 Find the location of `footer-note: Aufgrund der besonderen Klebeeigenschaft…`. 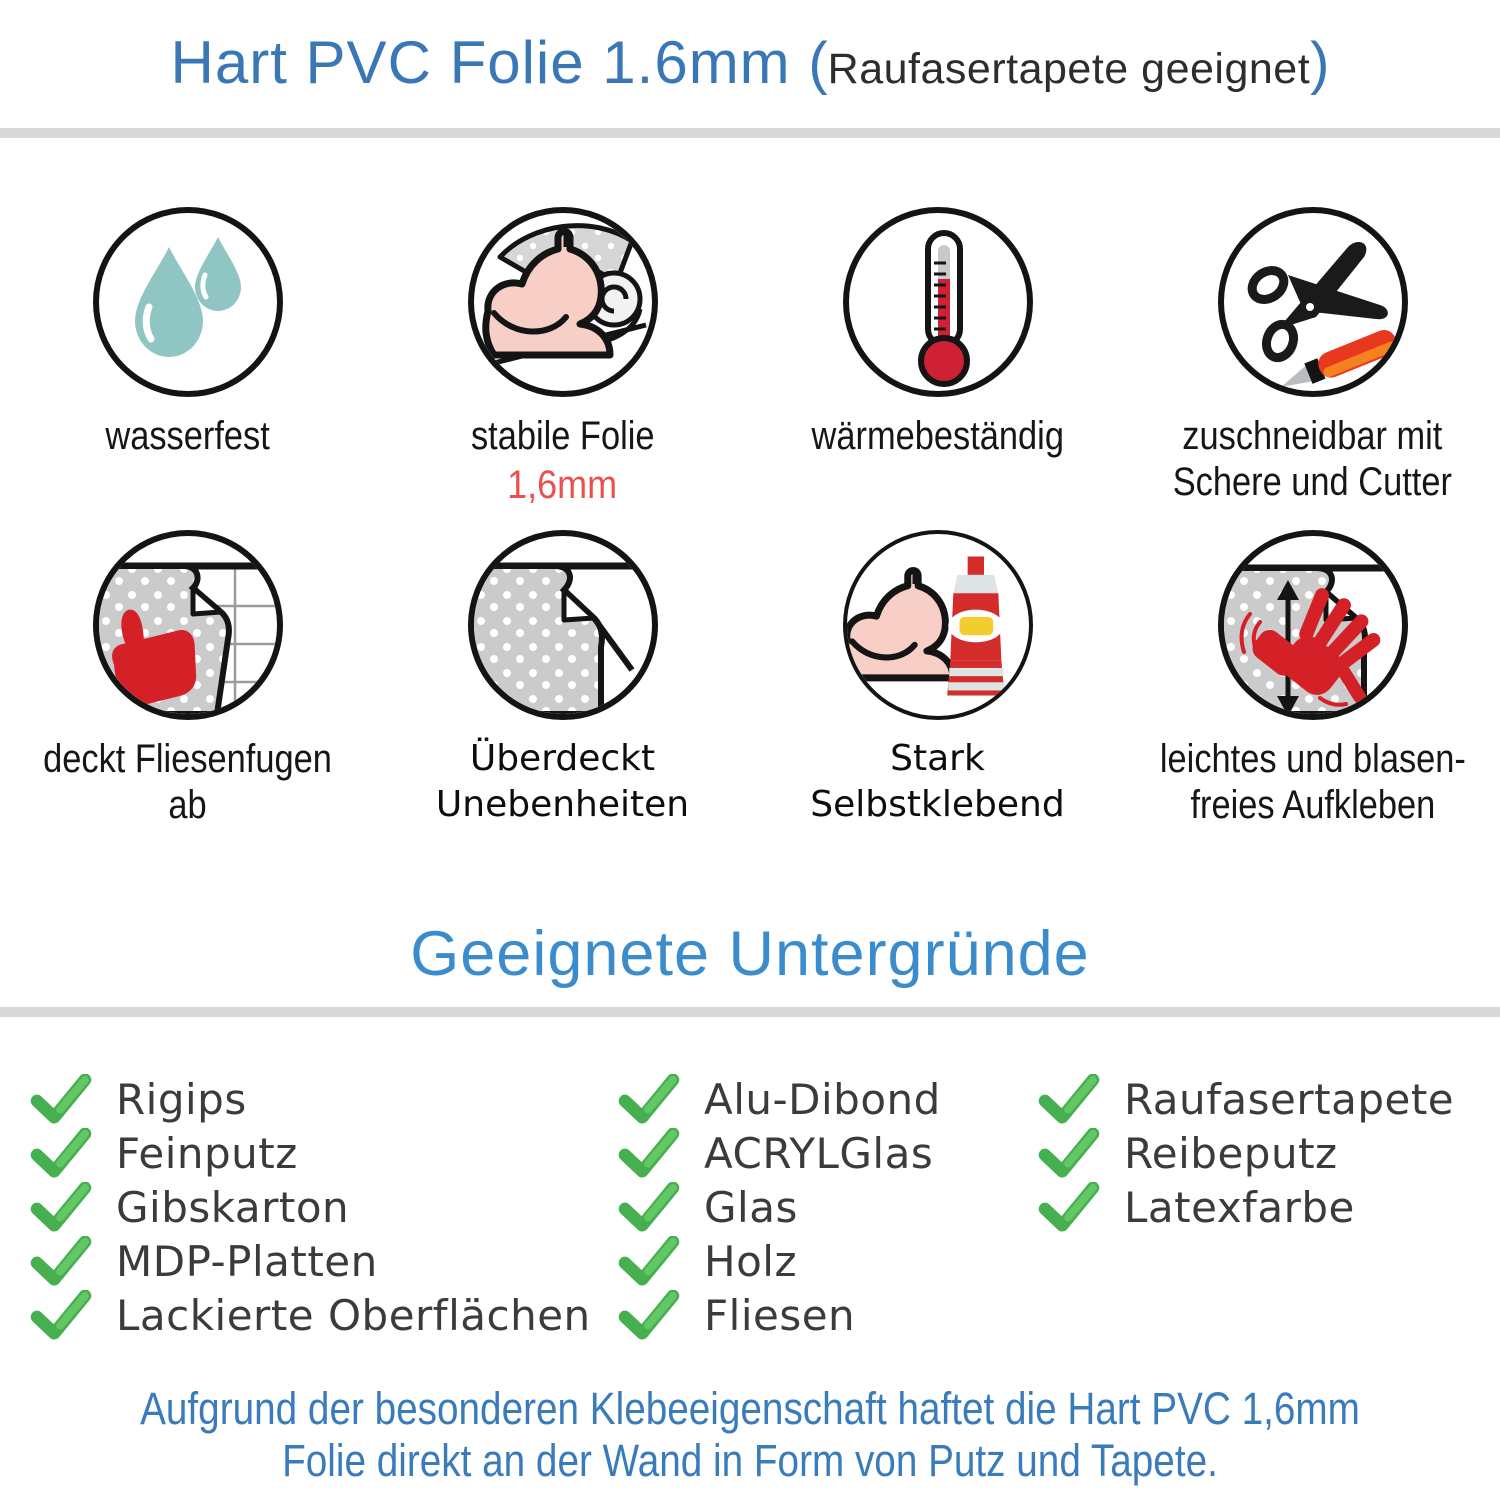

footer-note: Aufgrund der besonderen Klebeeigenschaft… is located at coordinates (750, 1435).